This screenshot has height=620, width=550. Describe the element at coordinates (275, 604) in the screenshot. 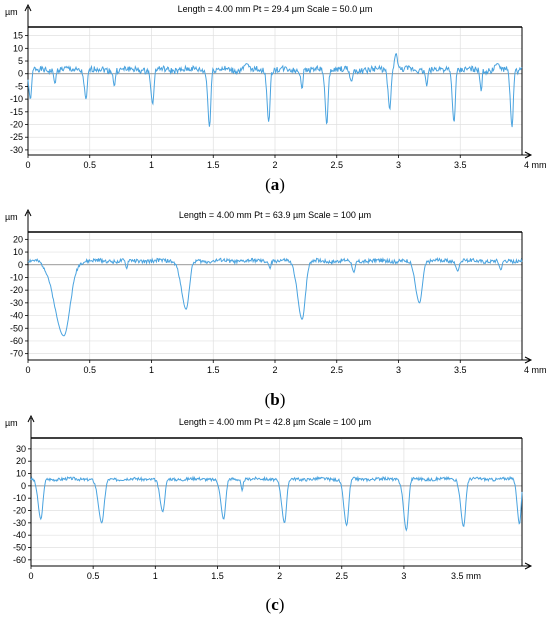

I see `panel-caption: (c)` at that location.